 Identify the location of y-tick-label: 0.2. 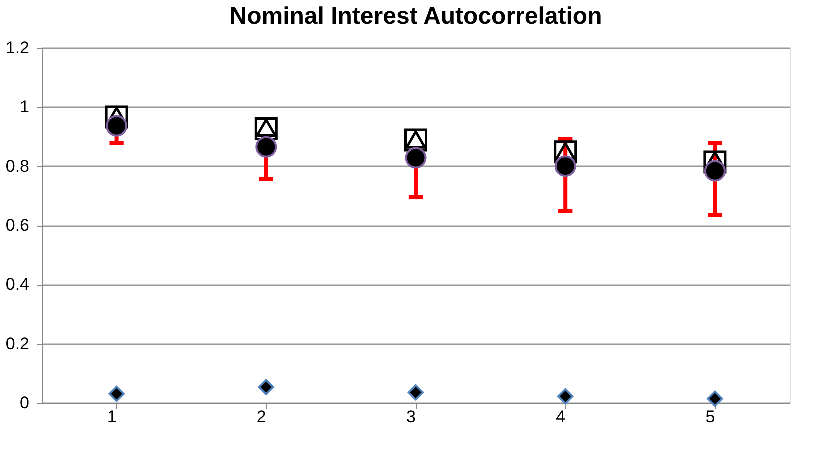
(18, 344).